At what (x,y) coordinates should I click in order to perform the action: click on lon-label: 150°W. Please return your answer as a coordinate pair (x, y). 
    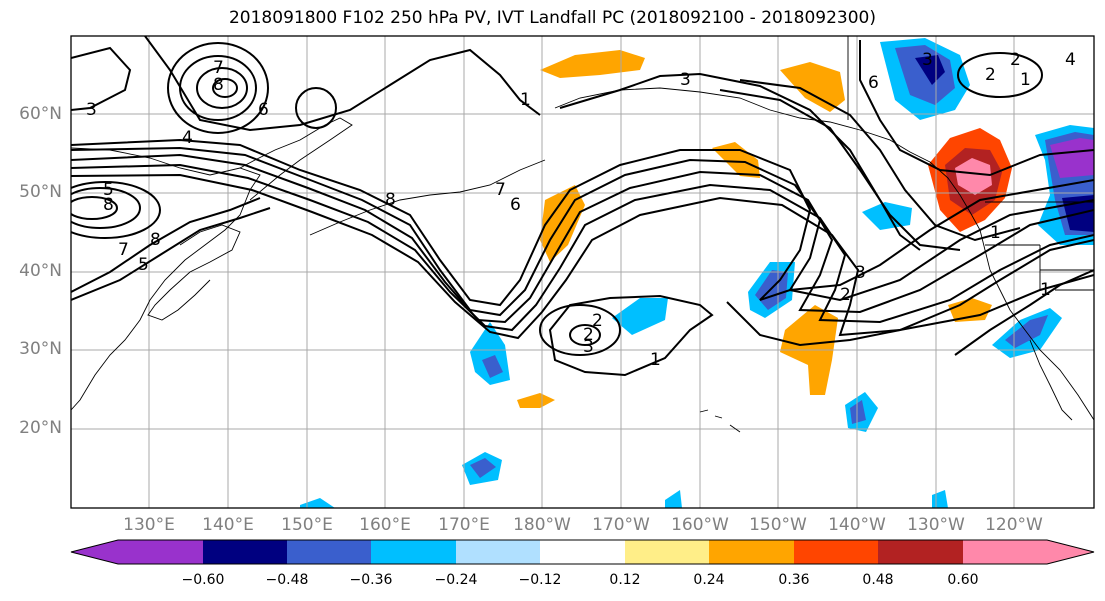
    Looking at the image, I should click on (778, 525).